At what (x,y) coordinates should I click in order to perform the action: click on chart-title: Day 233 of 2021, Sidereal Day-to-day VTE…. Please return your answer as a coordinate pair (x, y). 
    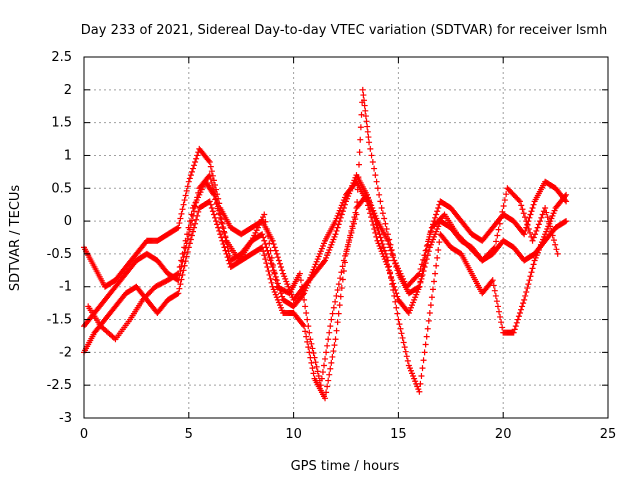
    Looking at the image, I should click on (344, 30).